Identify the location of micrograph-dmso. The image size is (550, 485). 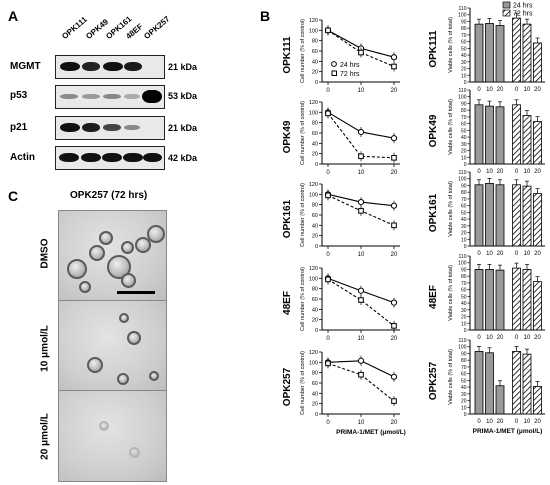
(112, 256).